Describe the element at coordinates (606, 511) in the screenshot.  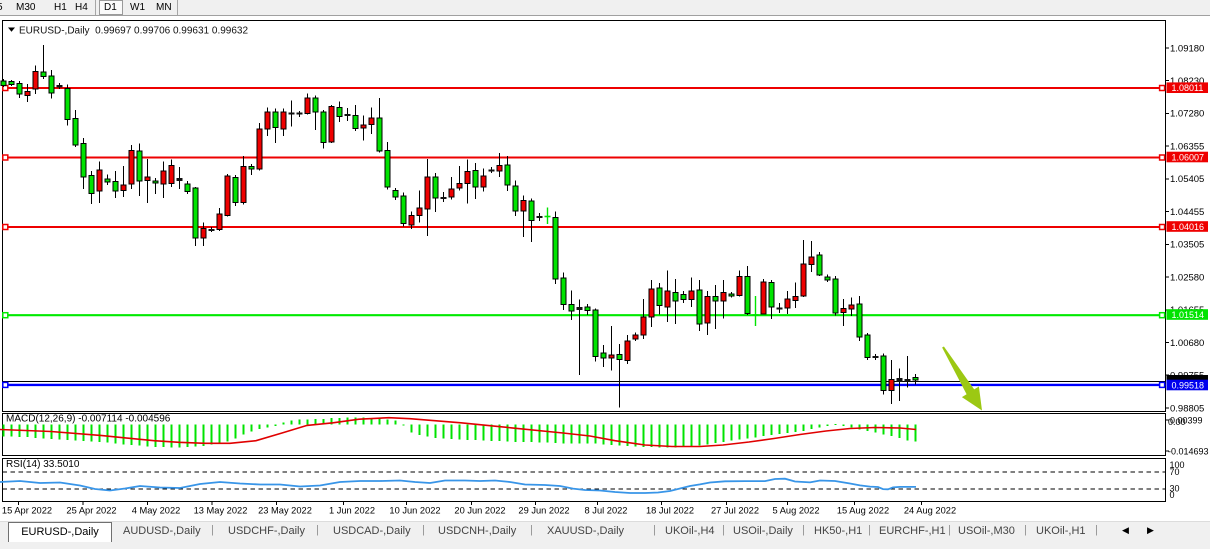
I see `svg-text: 8 Jul 2022` at that location.